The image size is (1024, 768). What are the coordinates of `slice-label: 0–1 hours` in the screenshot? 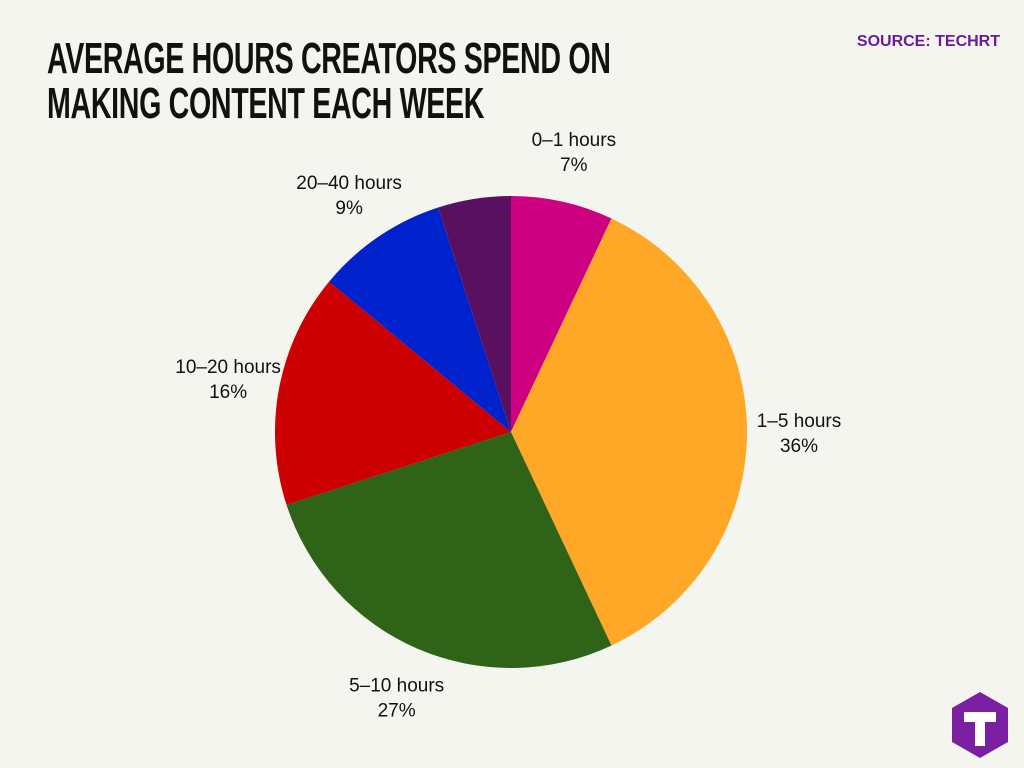 It's located at (574, 140).